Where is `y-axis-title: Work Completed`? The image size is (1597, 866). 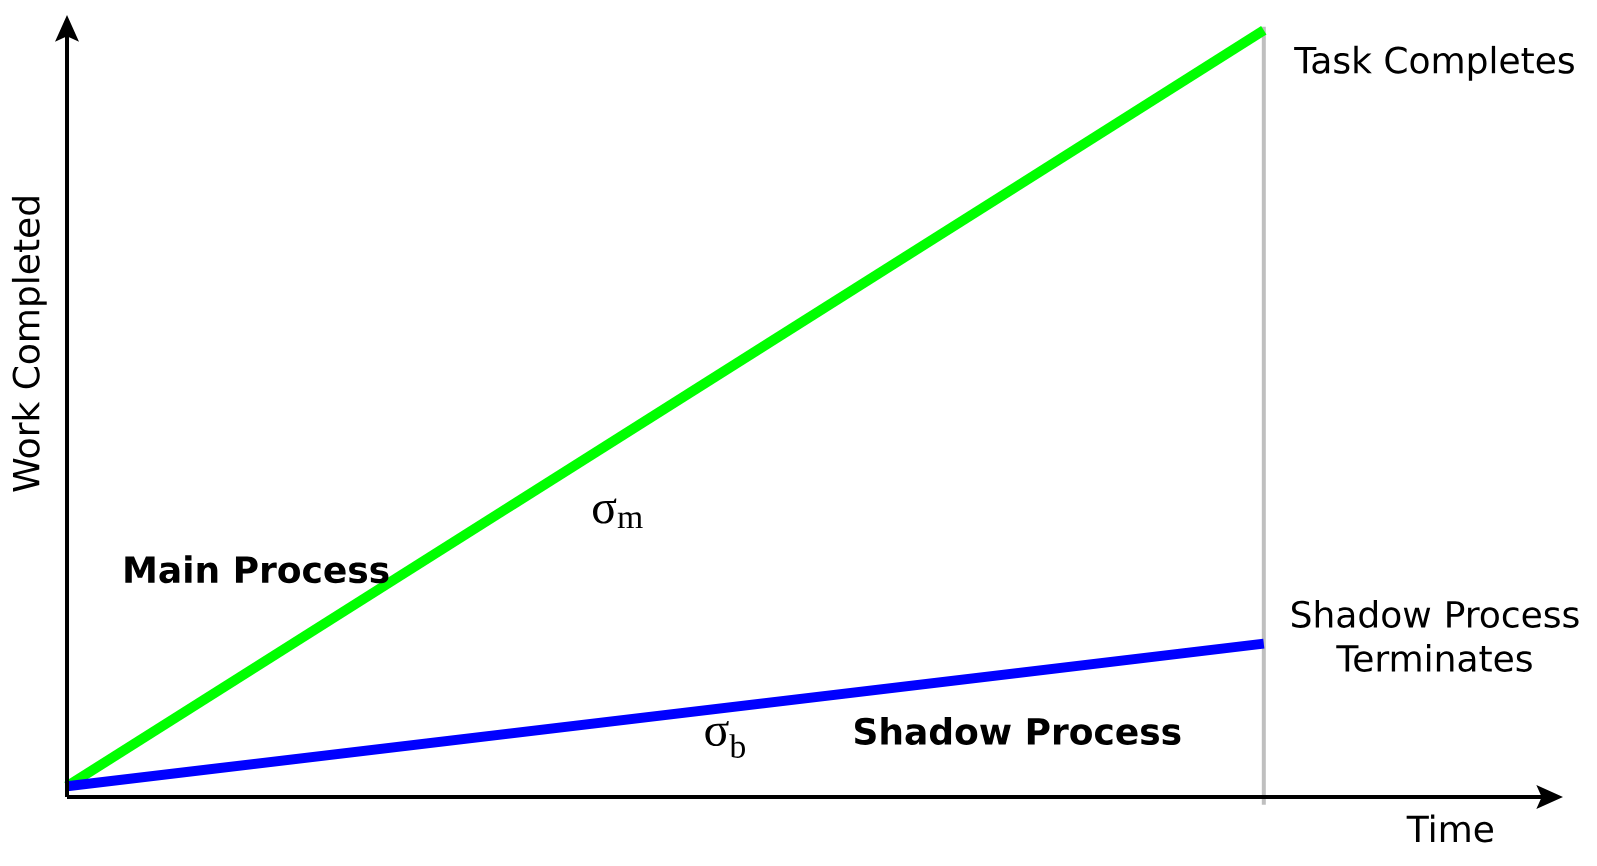 y-axis-title: Work Completed is located at coordinates (29, 344).